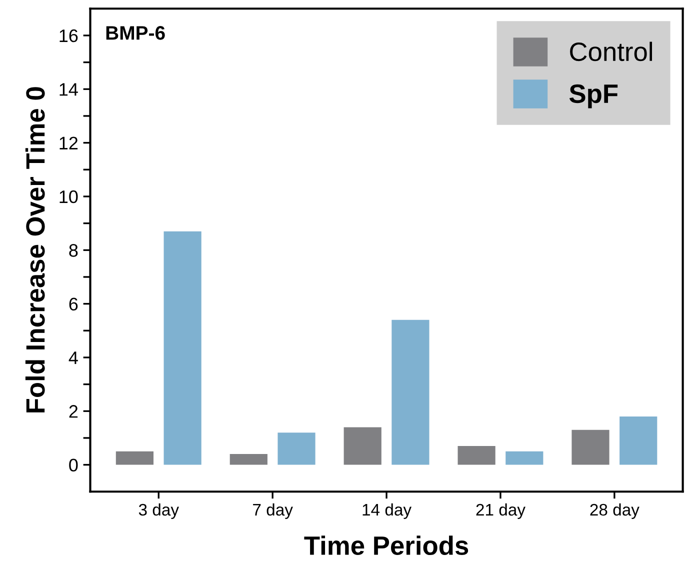 The image size is (689, 575). Describe the element at coordinates (69, 197) in the screenshot. I see `y-tick-label: 10` at that location.